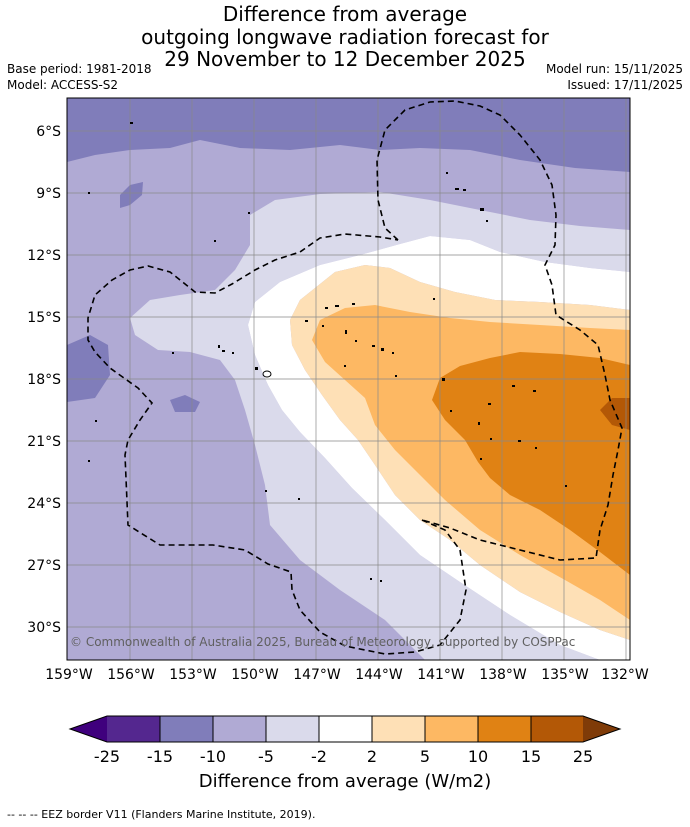  Describe the element at coordinates (379, 675) in the screenshot. I see `lon-label: 144°W` at that location.